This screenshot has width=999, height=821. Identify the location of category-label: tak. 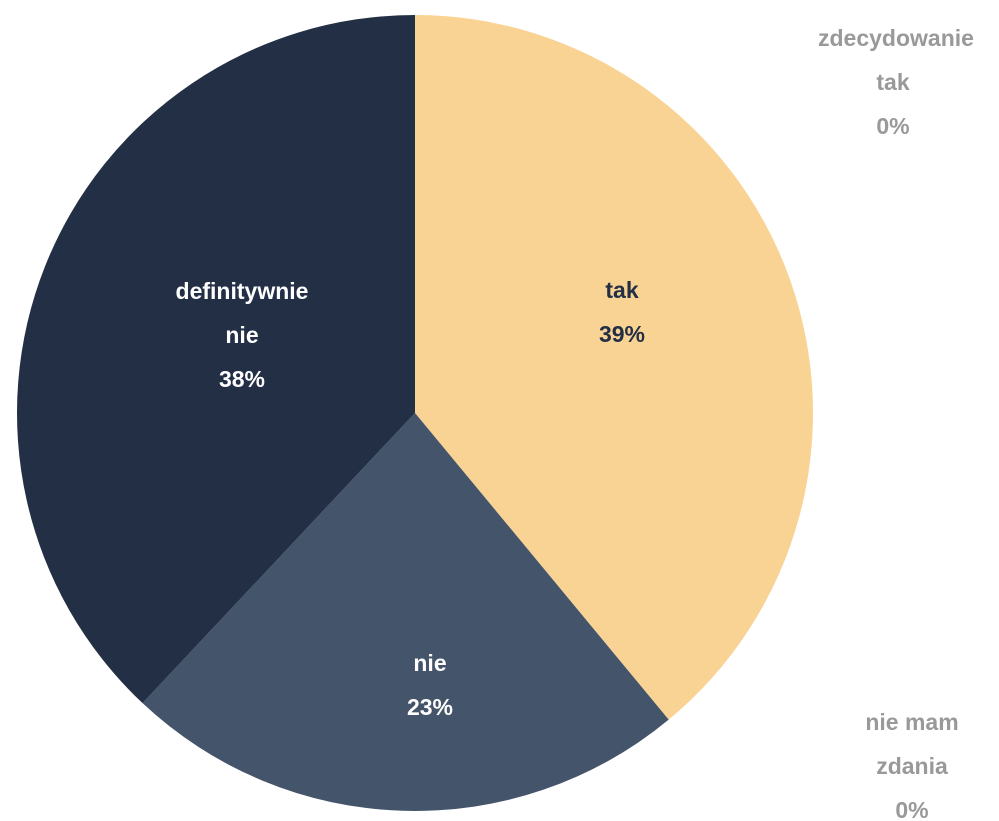
(622, 290).